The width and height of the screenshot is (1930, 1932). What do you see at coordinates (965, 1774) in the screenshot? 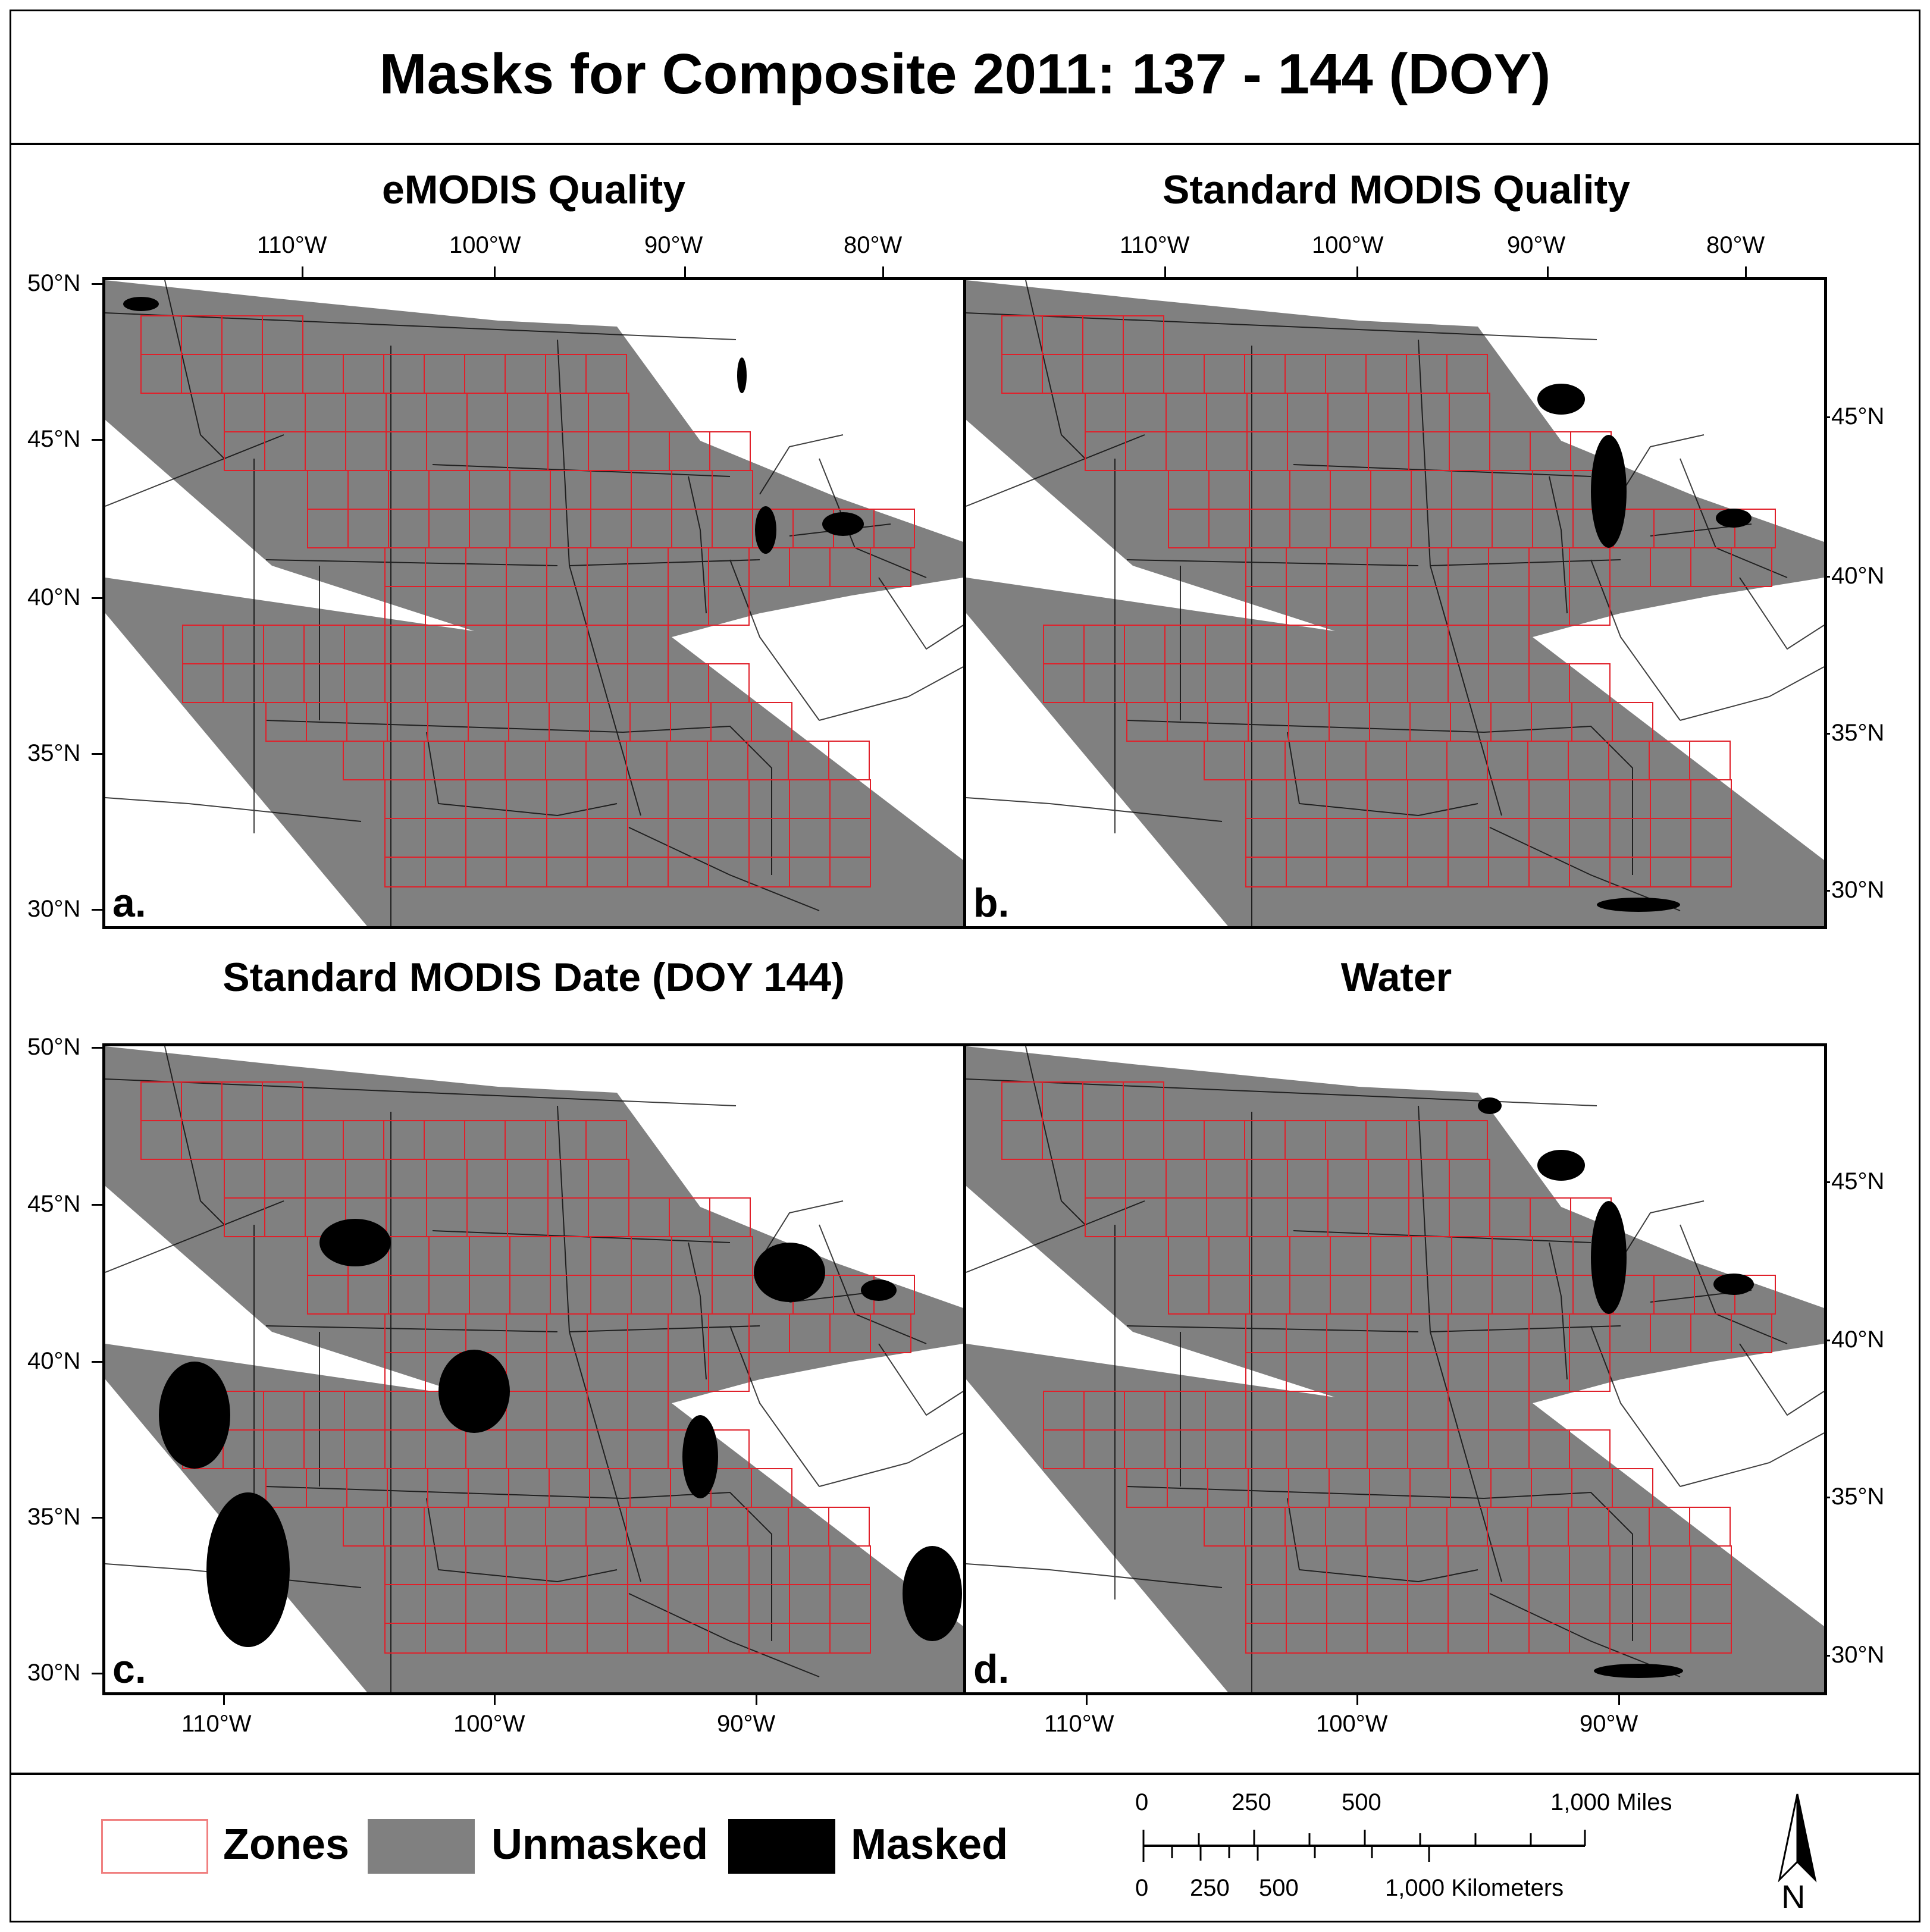
I see `legend-divider` at bounding box center [965, 1774].